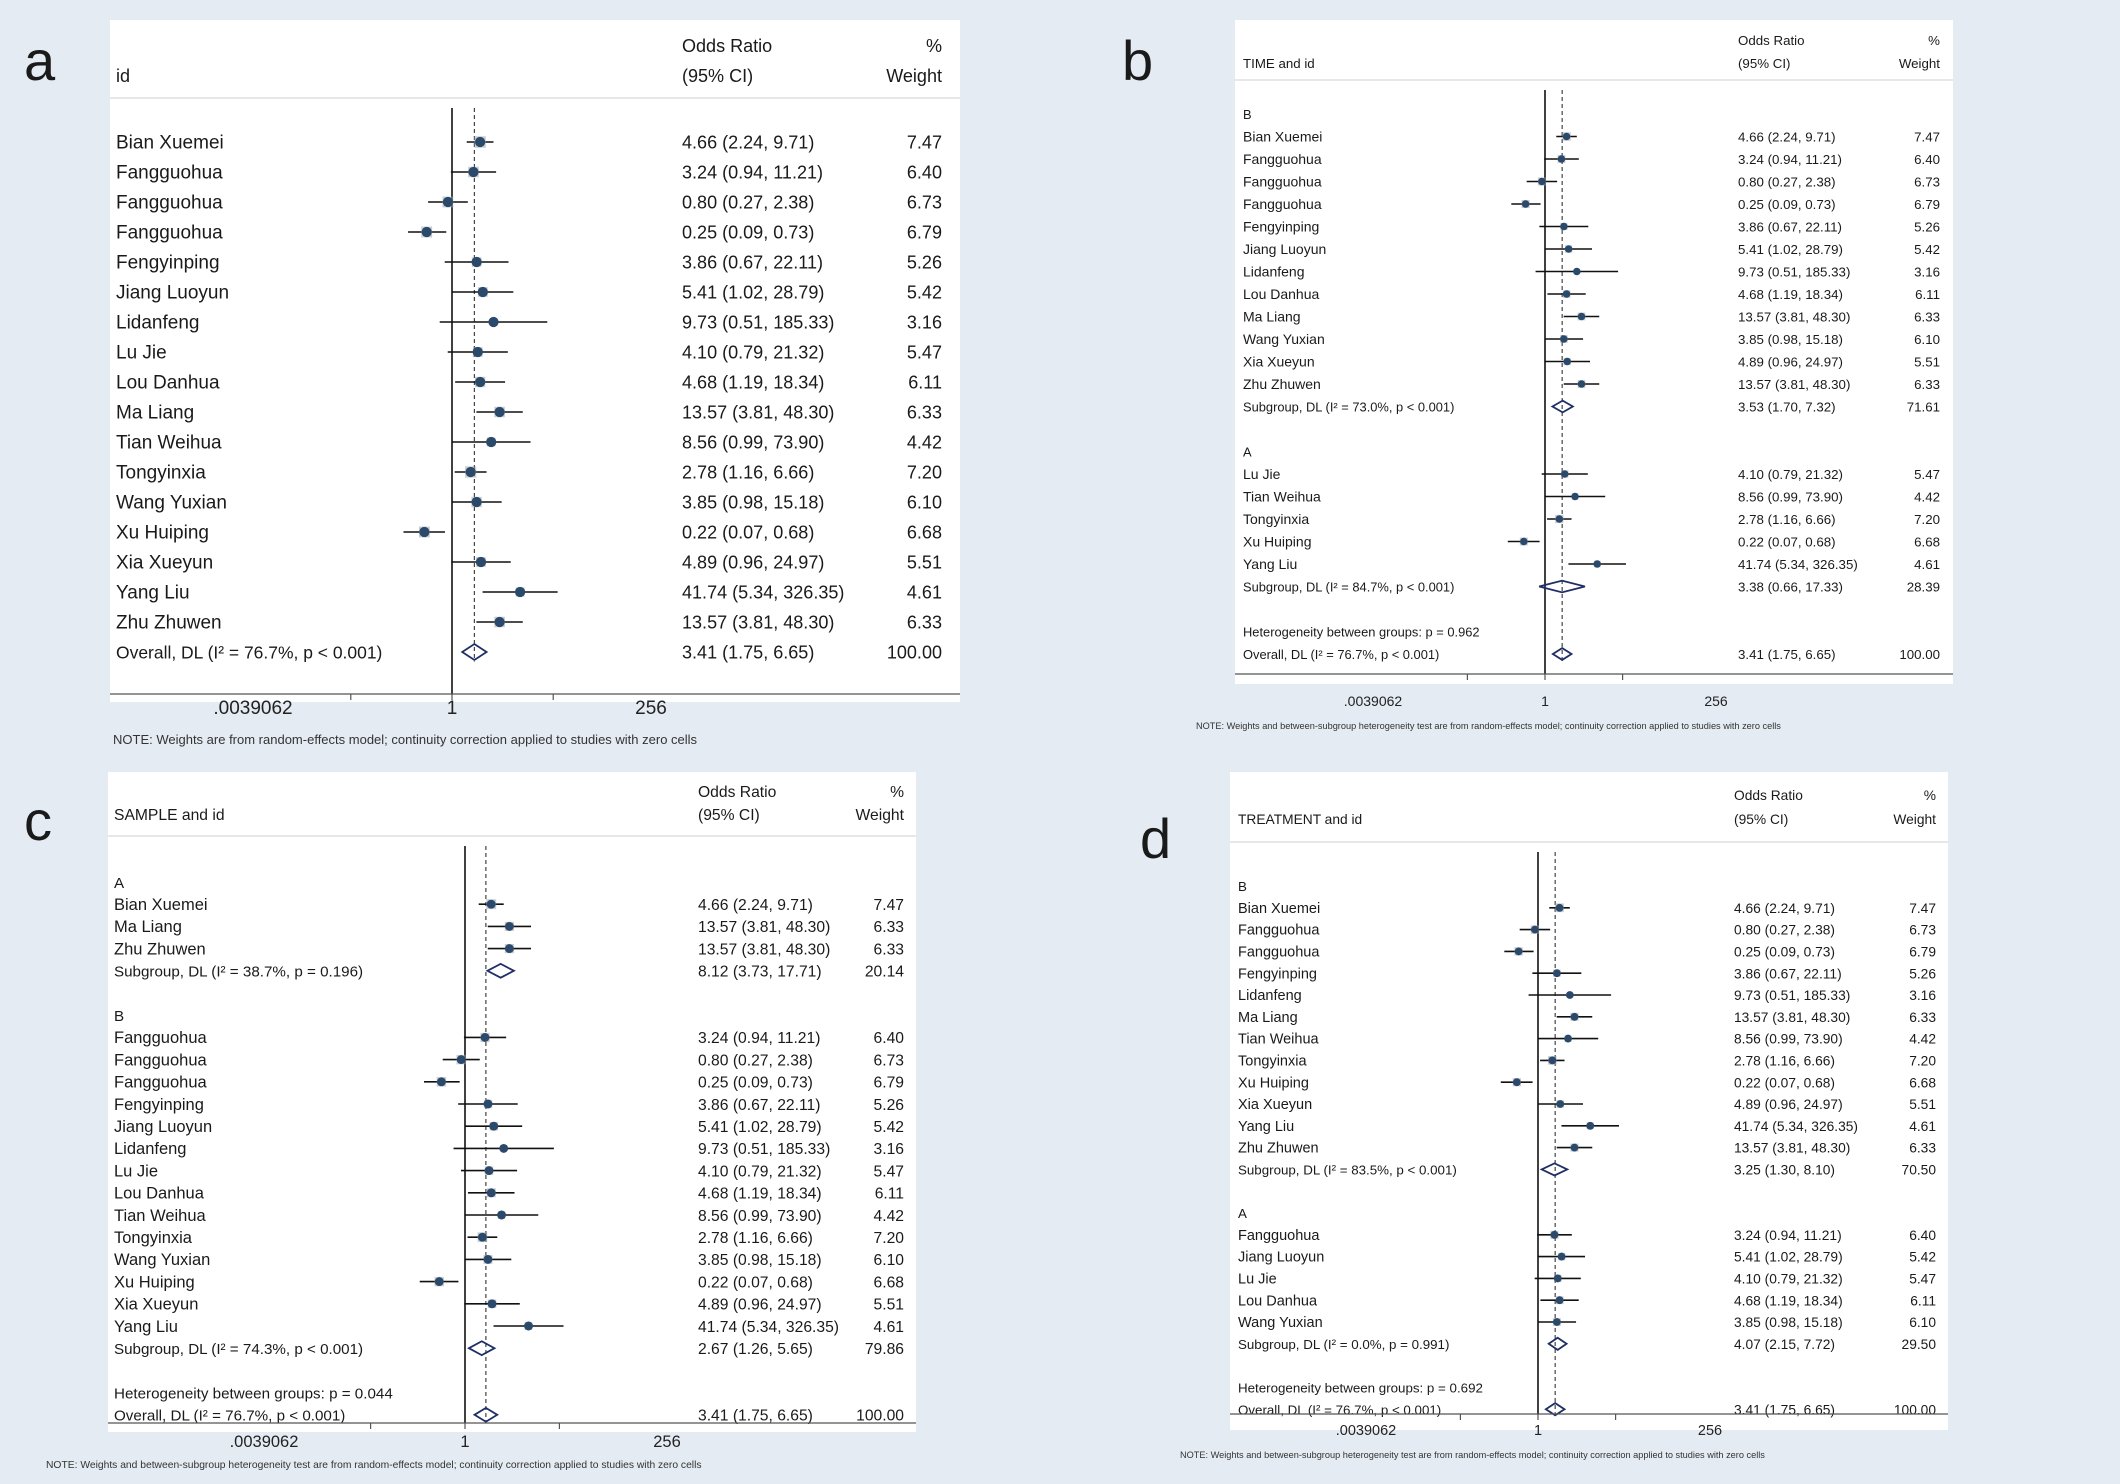 The height and width of the screenshot is (1484, 2120). I want to click on overall-label: Overall, DL (I² = 76.7%, p < 0.001), so click(249, 653).